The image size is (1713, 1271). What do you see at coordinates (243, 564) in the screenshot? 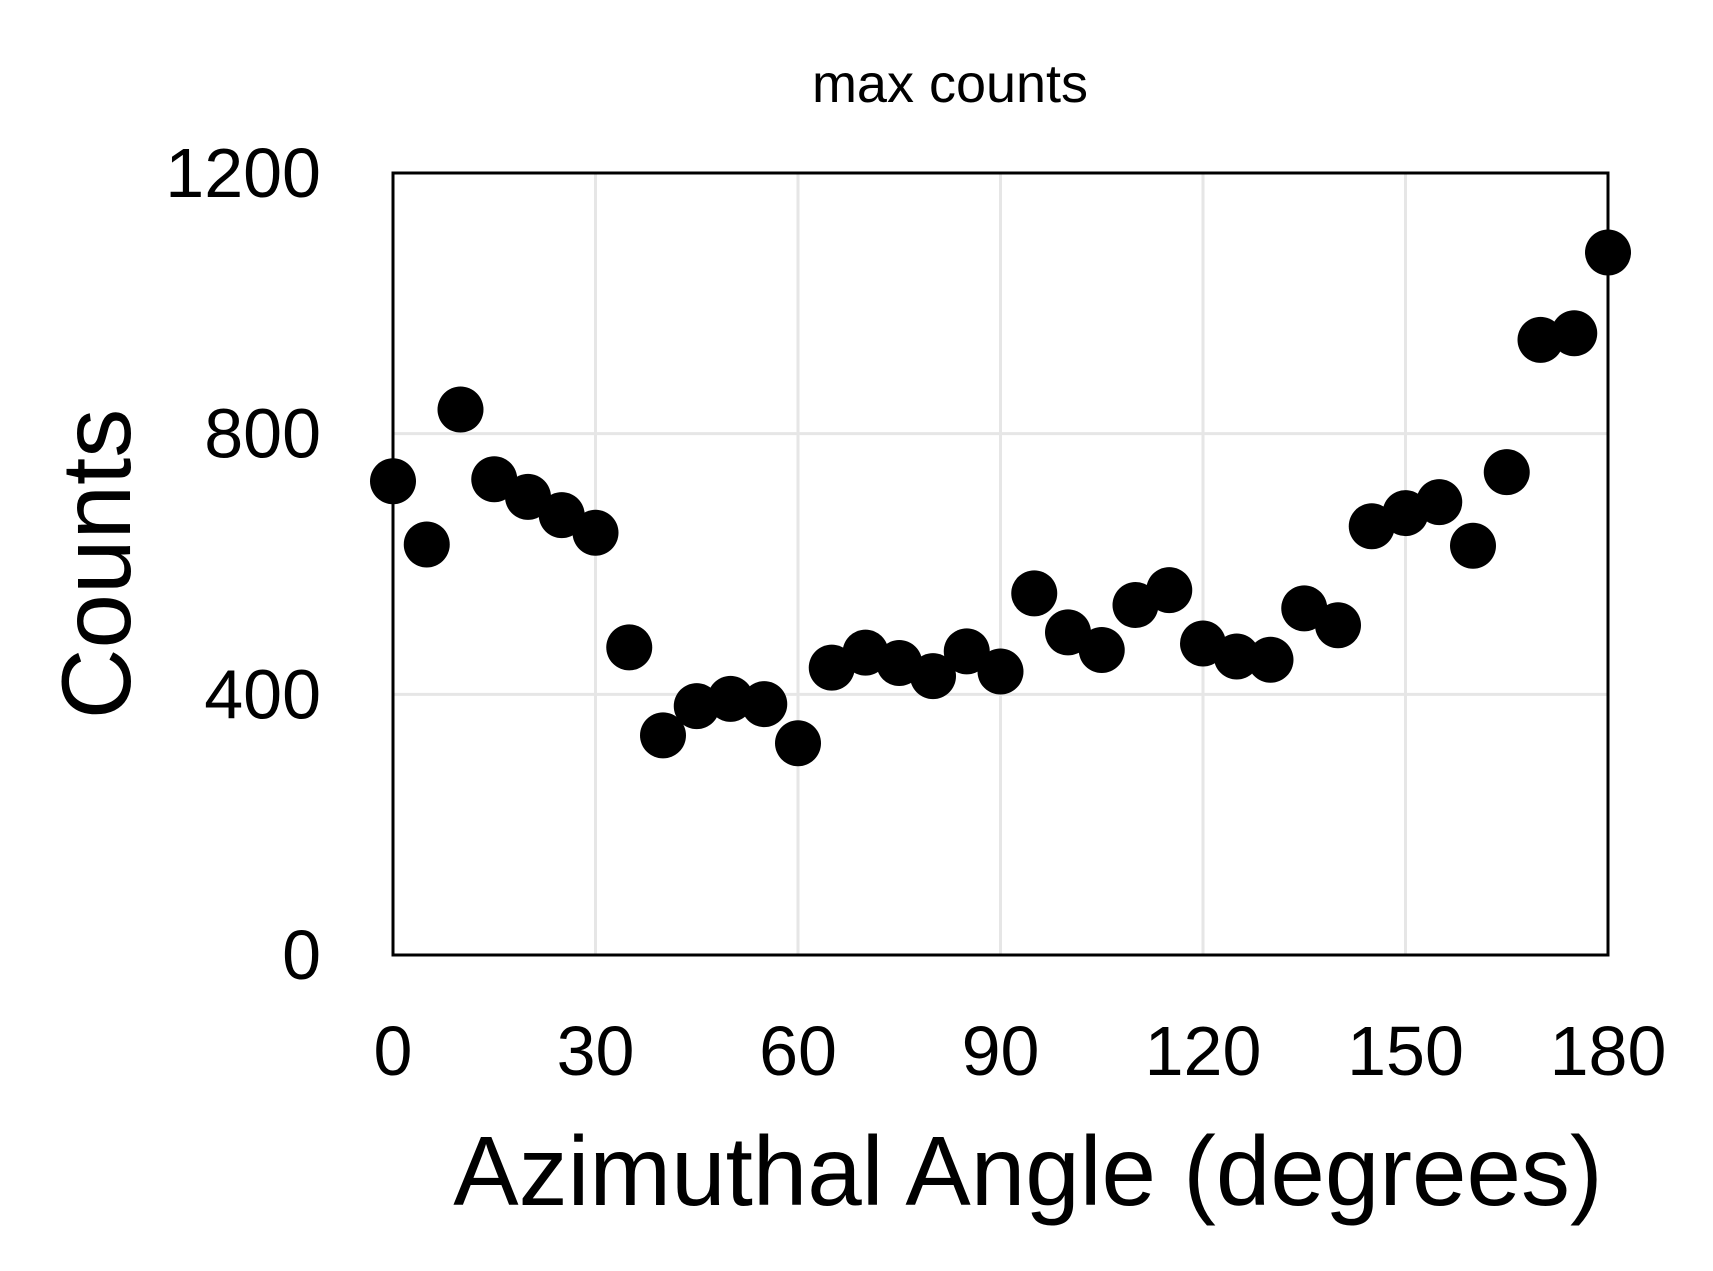
I see `y-tick-labels: 0 400 800 1200` at bounding box center [243, 564].